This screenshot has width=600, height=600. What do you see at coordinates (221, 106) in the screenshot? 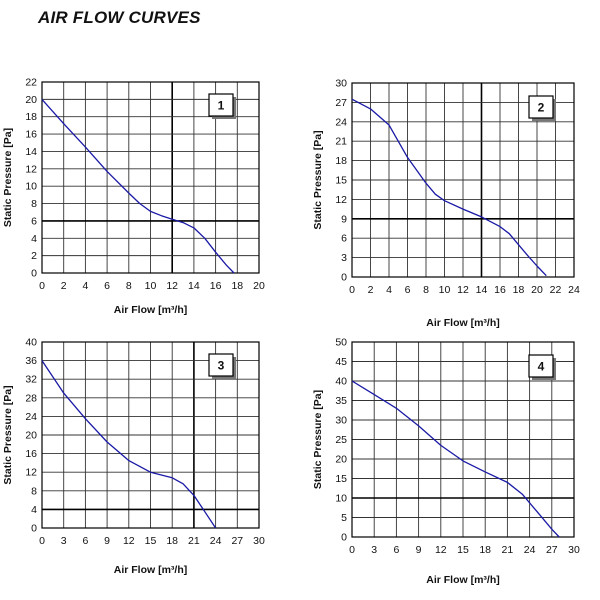
I see `chart-number-label: 1` at bounding box center [221, 106].